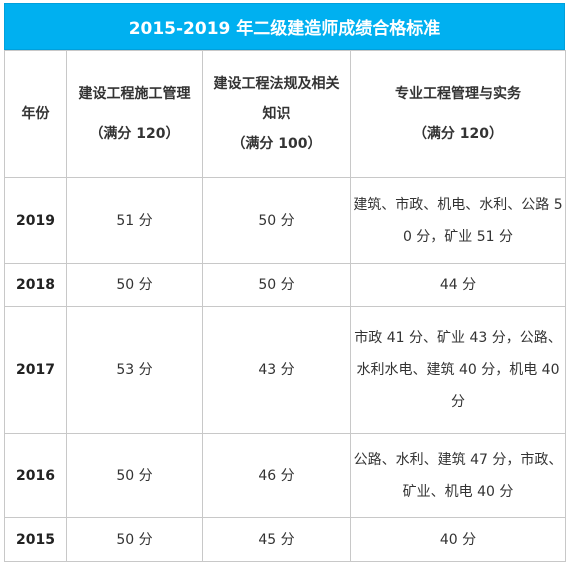  I want to click on header-law: 建设工程法规及相关知识 （满分 100）, so click(276, 114).